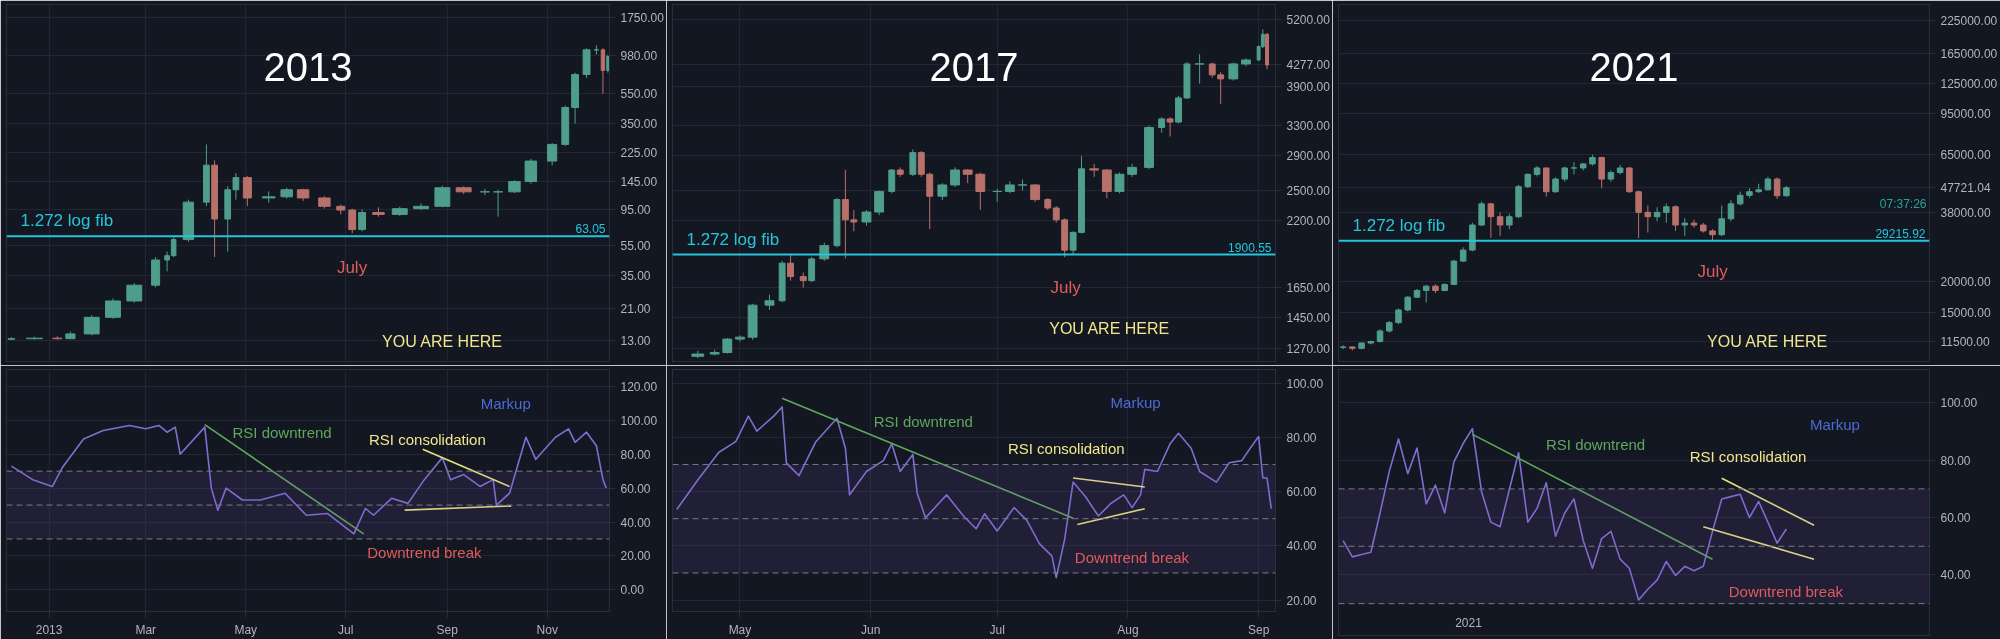 The width and height of the screenshot is (2000, 639). Describe the element at coordinates (639, 56) in the screenshot. I see `y-tick-label: 980.00` at that location.